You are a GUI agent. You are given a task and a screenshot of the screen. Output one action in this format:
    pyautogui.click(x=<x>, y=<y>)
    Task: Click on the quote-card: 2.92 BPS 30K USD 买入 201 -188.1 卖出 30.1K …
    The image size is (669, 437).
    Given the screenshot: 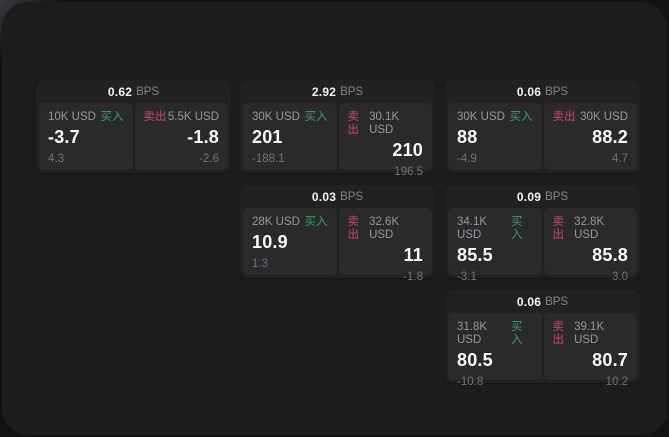 What is the action you would take?
    pyautogui.click(x=337, y=129)
    